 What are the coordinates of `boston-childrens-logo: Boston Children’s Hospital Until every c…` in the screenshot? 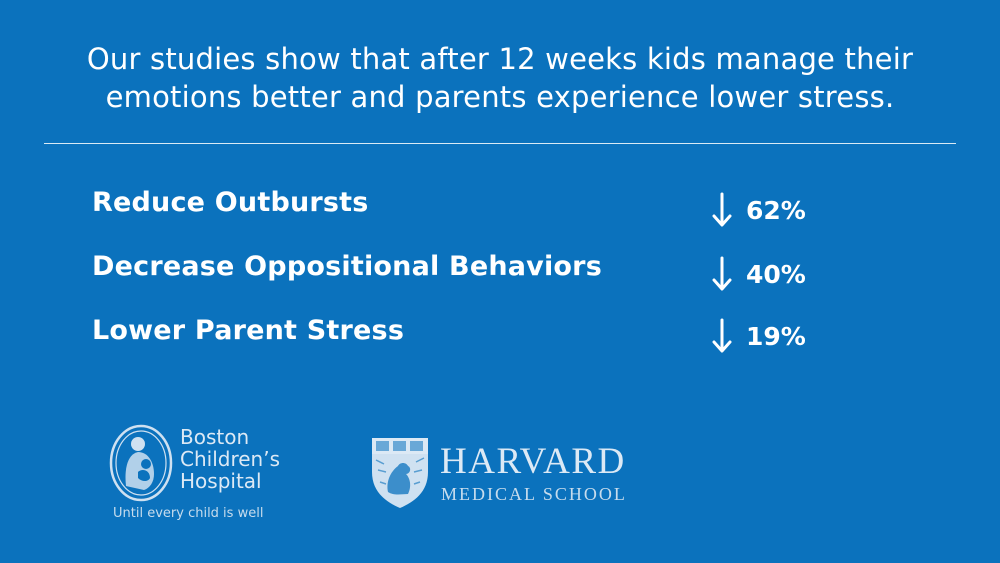 It's located at (223, 474).